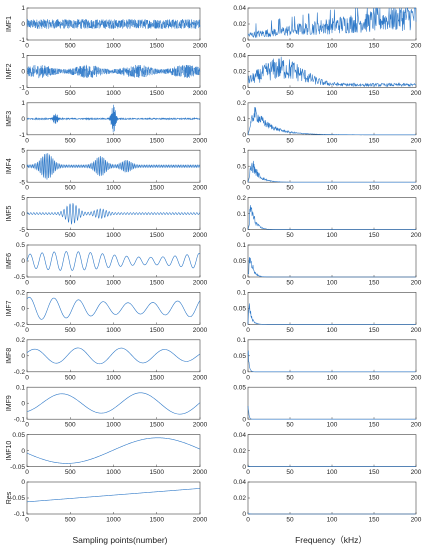  I want to click on y-axis-label: IMF7, so click(9, 308).